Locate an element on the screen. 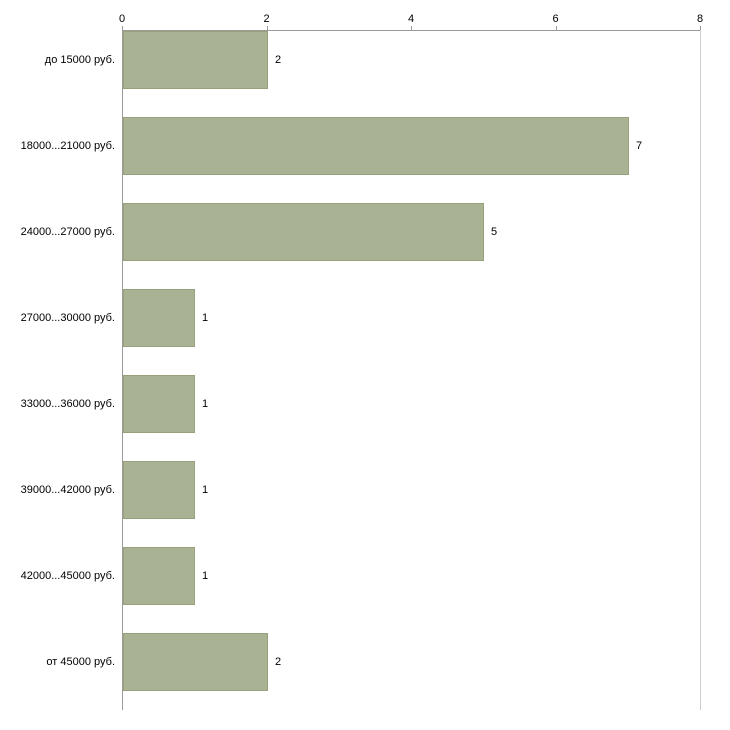 Image resolution: width=730 pixels, height=730 pixels. category-label: 18000...21000 руб. is located at coordinates (67, 146).